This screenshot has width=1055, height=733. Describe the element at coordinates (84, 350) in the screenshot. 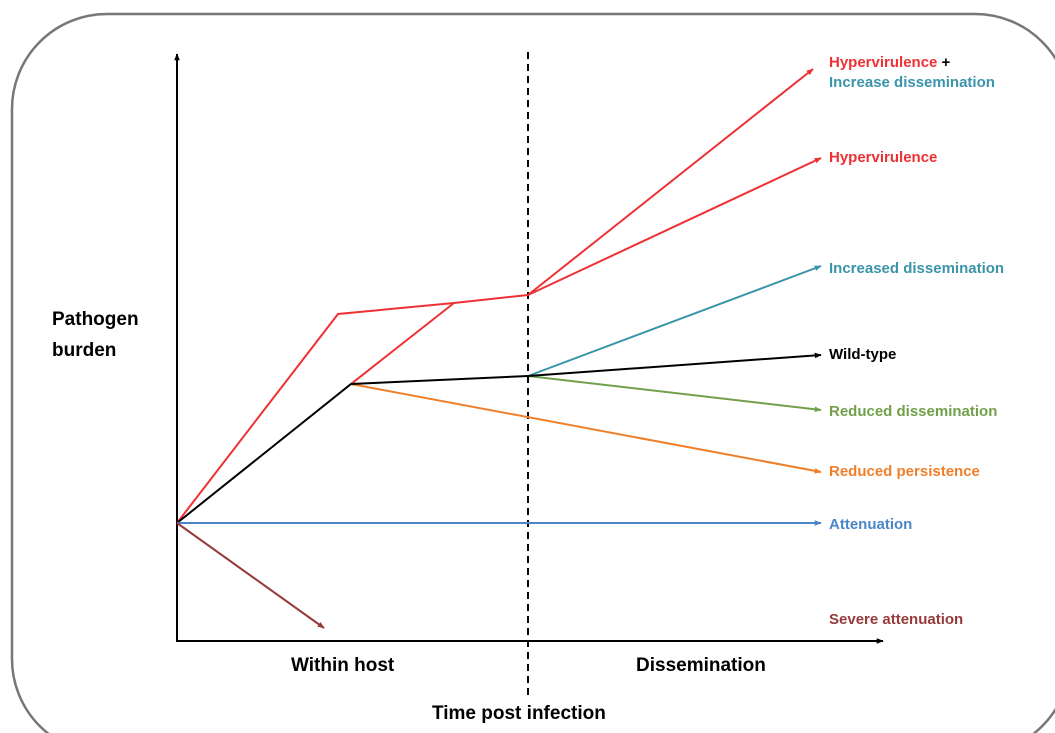

I see `y-axis-label-line2: burden` at that location.